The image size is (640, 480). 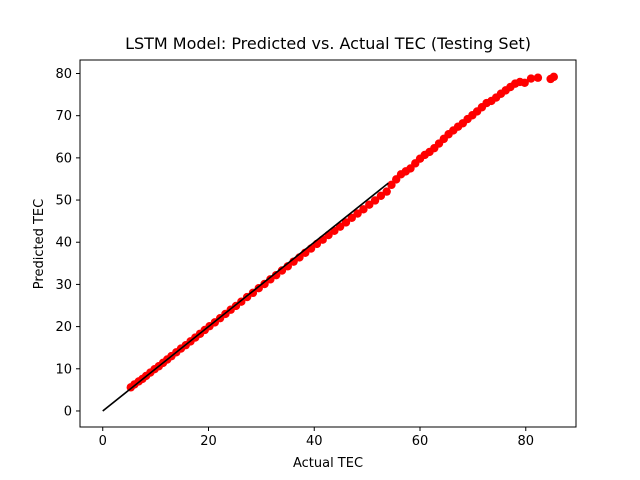 I want to click on x-tick-label: 60, so click(x=420, y=441).